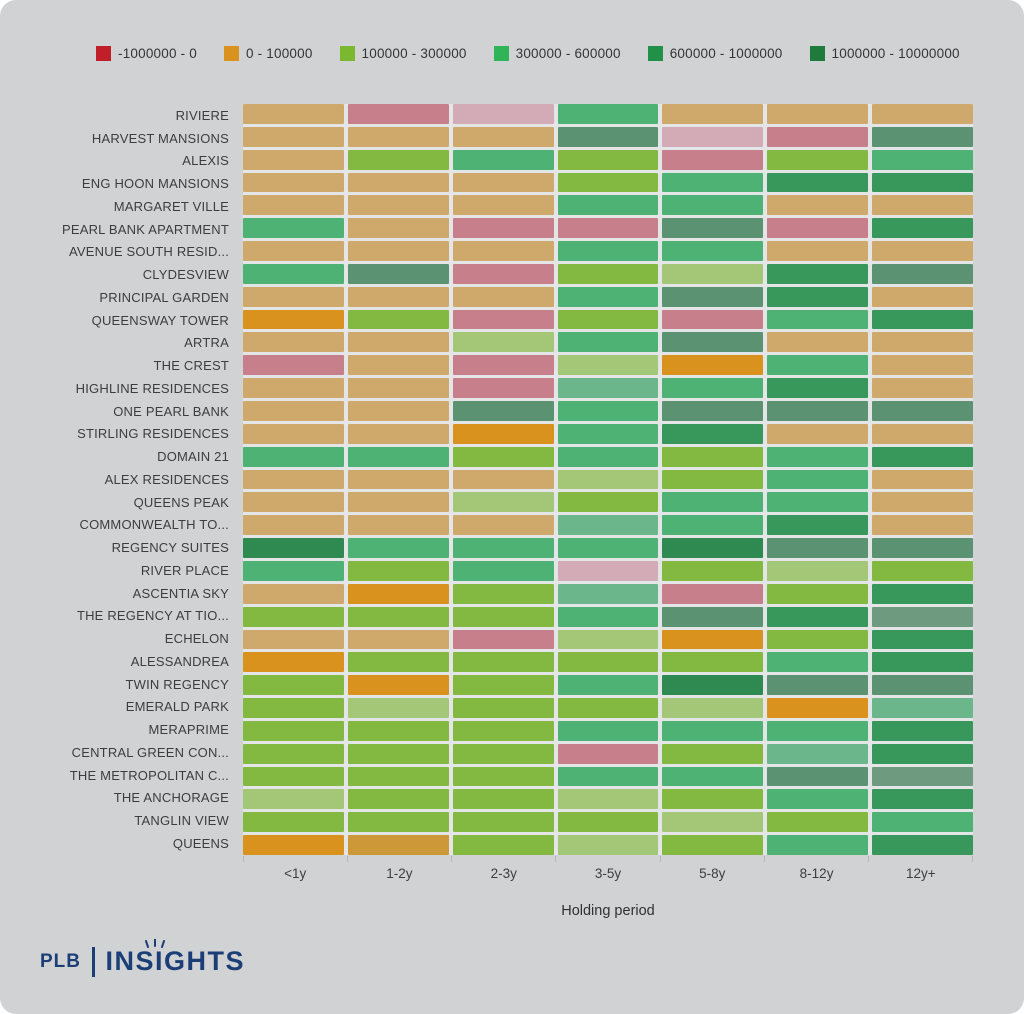 Image resolution: width=1024 pixels, height=1014 pixels. I want to click on legend-item: 1000000 - 10000000, so click(884, 53).